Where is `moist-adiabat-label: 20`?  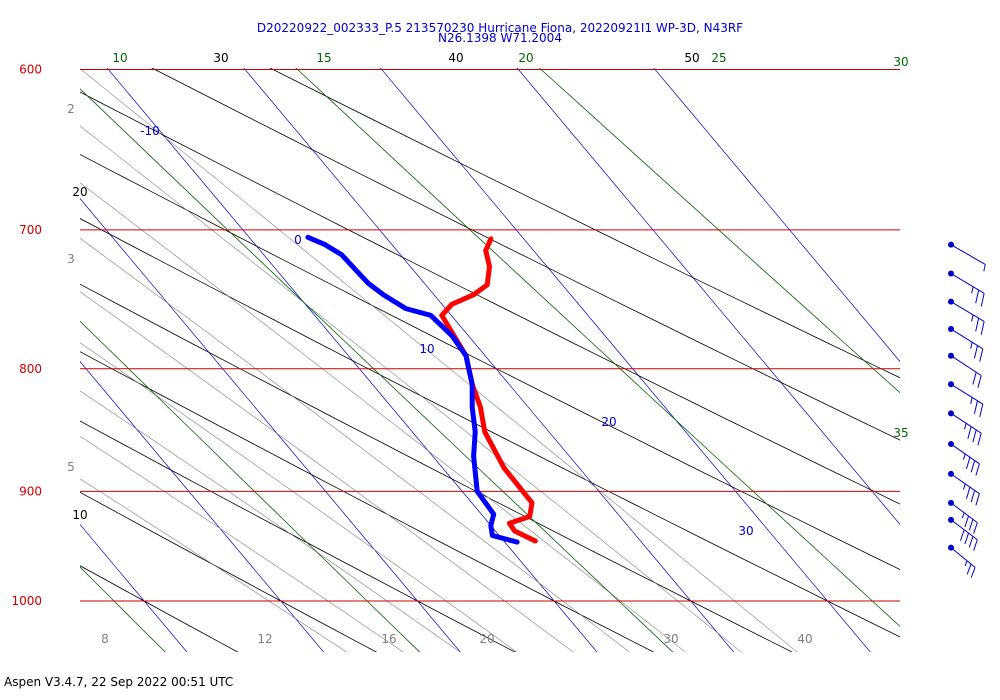
moist-adiabat-label: 20 is located at coordinates (486, 639).